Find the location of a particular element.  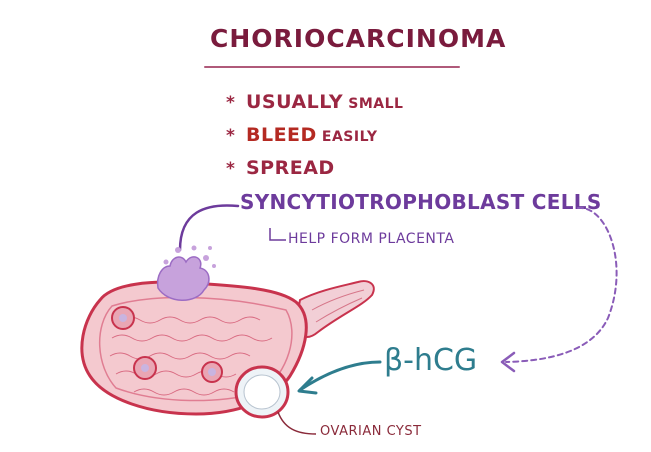

ovarian-cyst is located at coordinates (262, 392).